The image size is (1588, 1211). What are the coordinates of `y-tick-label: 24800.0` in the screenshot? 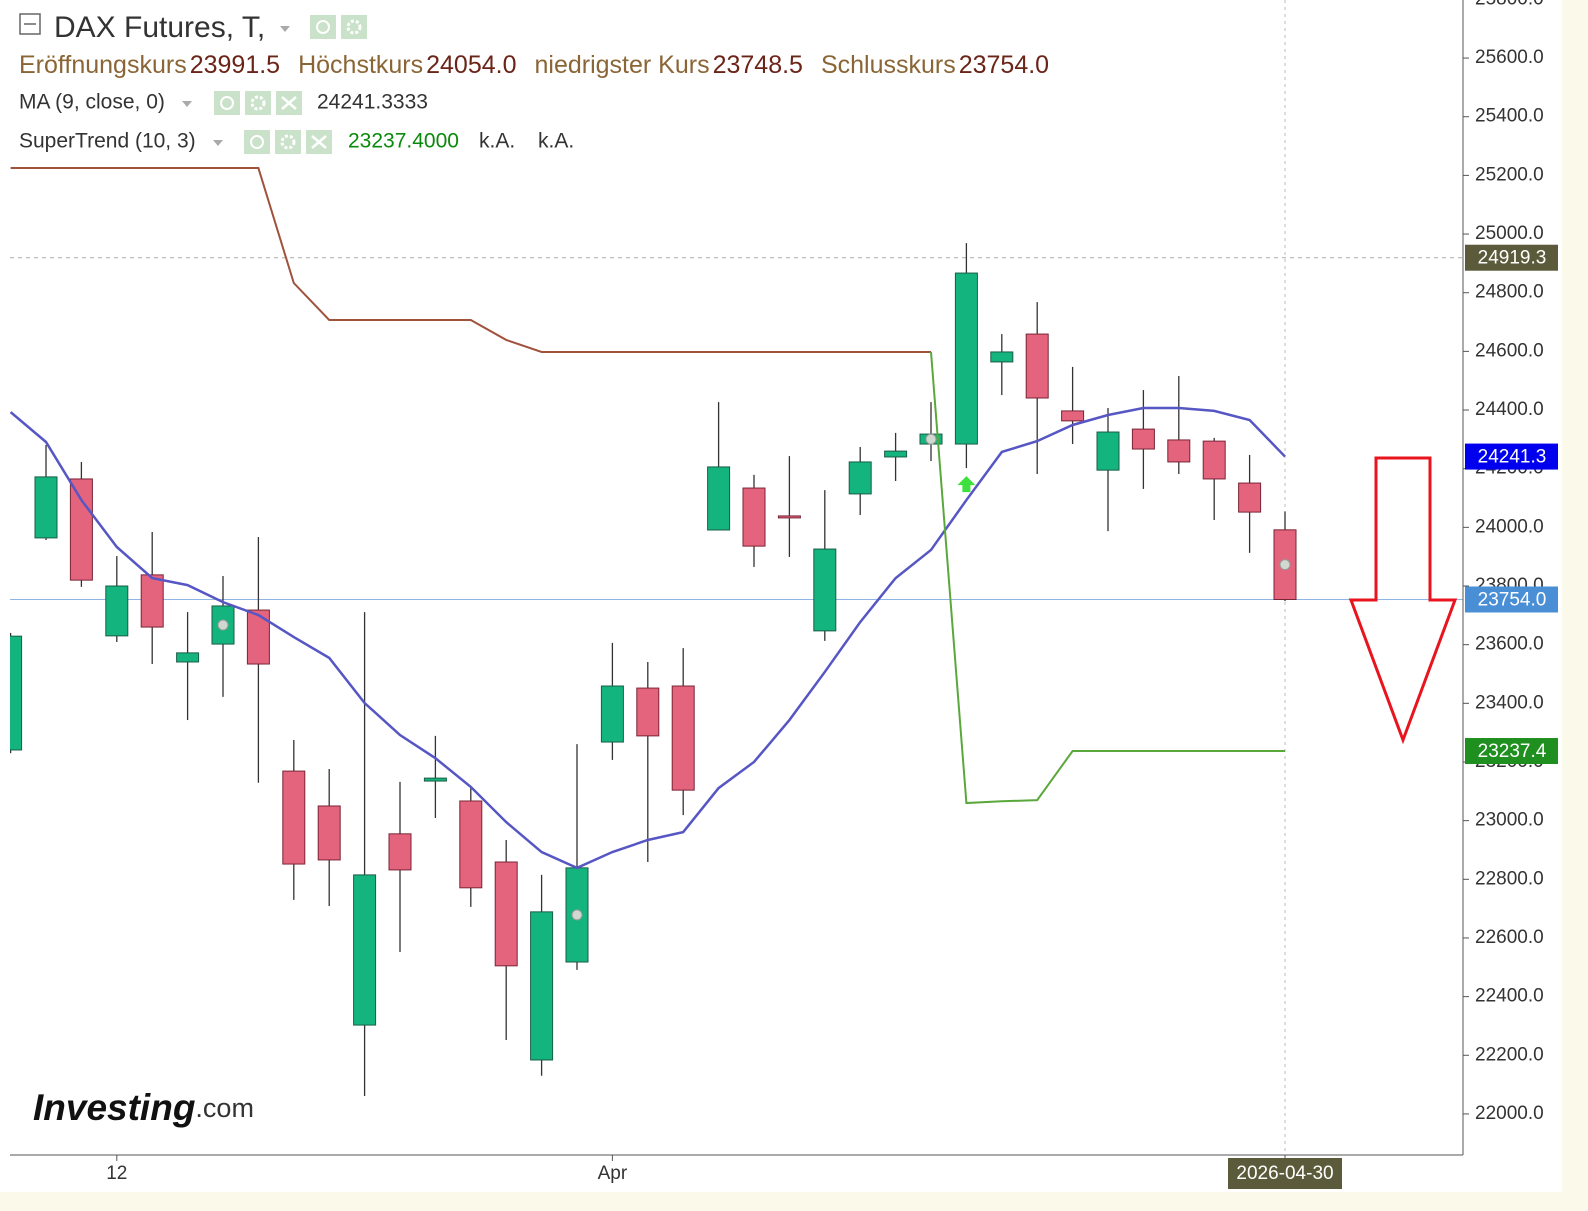 It's located at (1509, 292).